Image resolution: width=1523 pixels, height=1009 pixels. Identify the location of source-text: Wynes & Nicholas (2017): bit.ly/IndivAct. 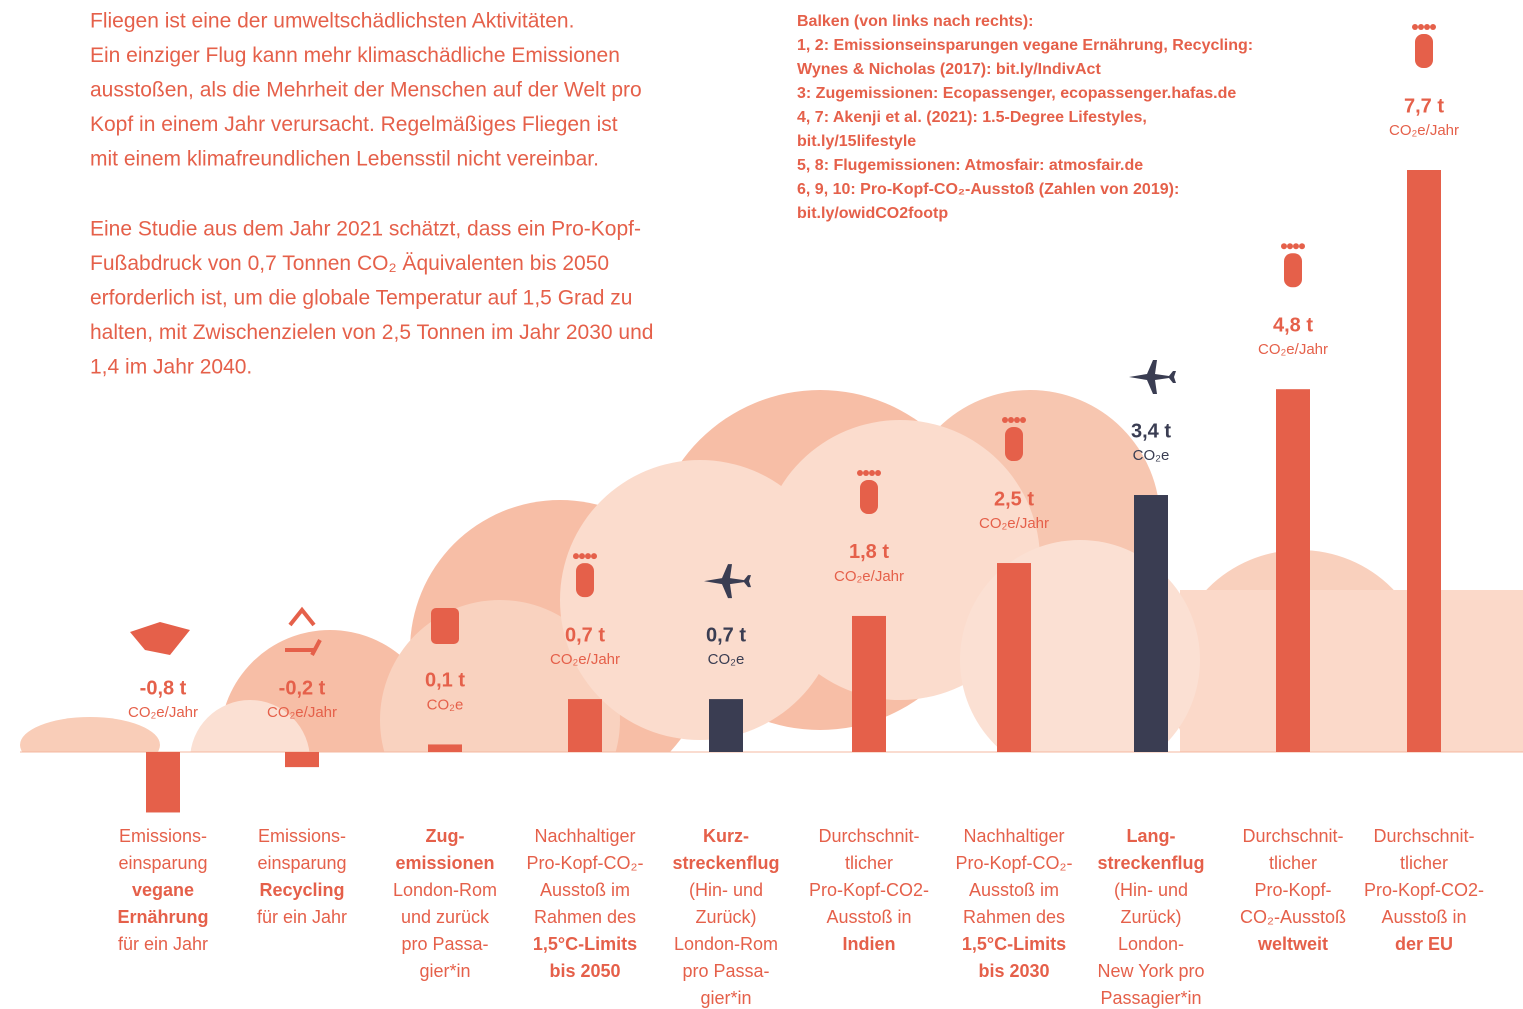
(949, 69).